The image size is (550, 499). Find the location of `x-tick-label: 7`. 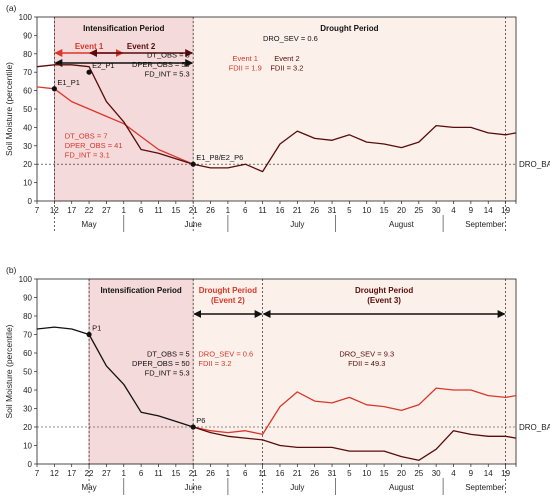

x-tick-label: 7 is located at coordinates (37, 473).